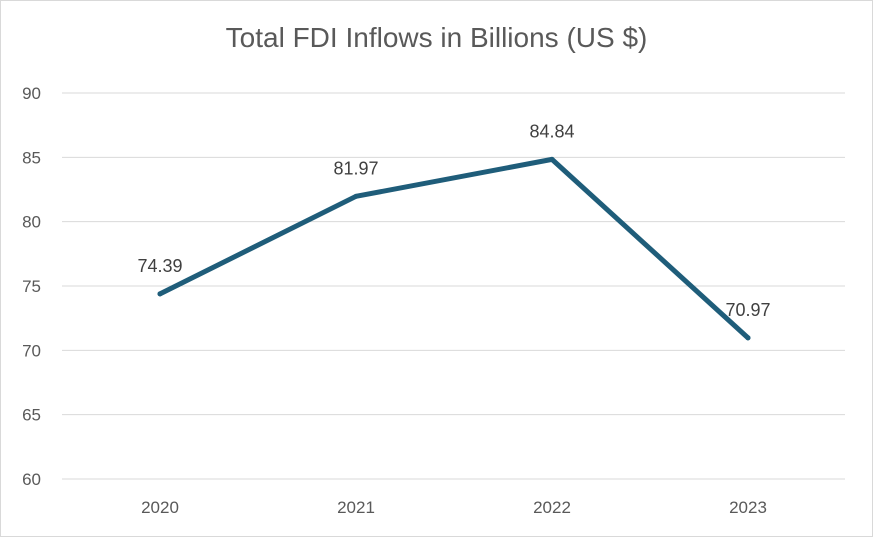 The width and height of the screenshot is (873, 537). I want to click on x-tick-label: 2023, so click(748, 507).